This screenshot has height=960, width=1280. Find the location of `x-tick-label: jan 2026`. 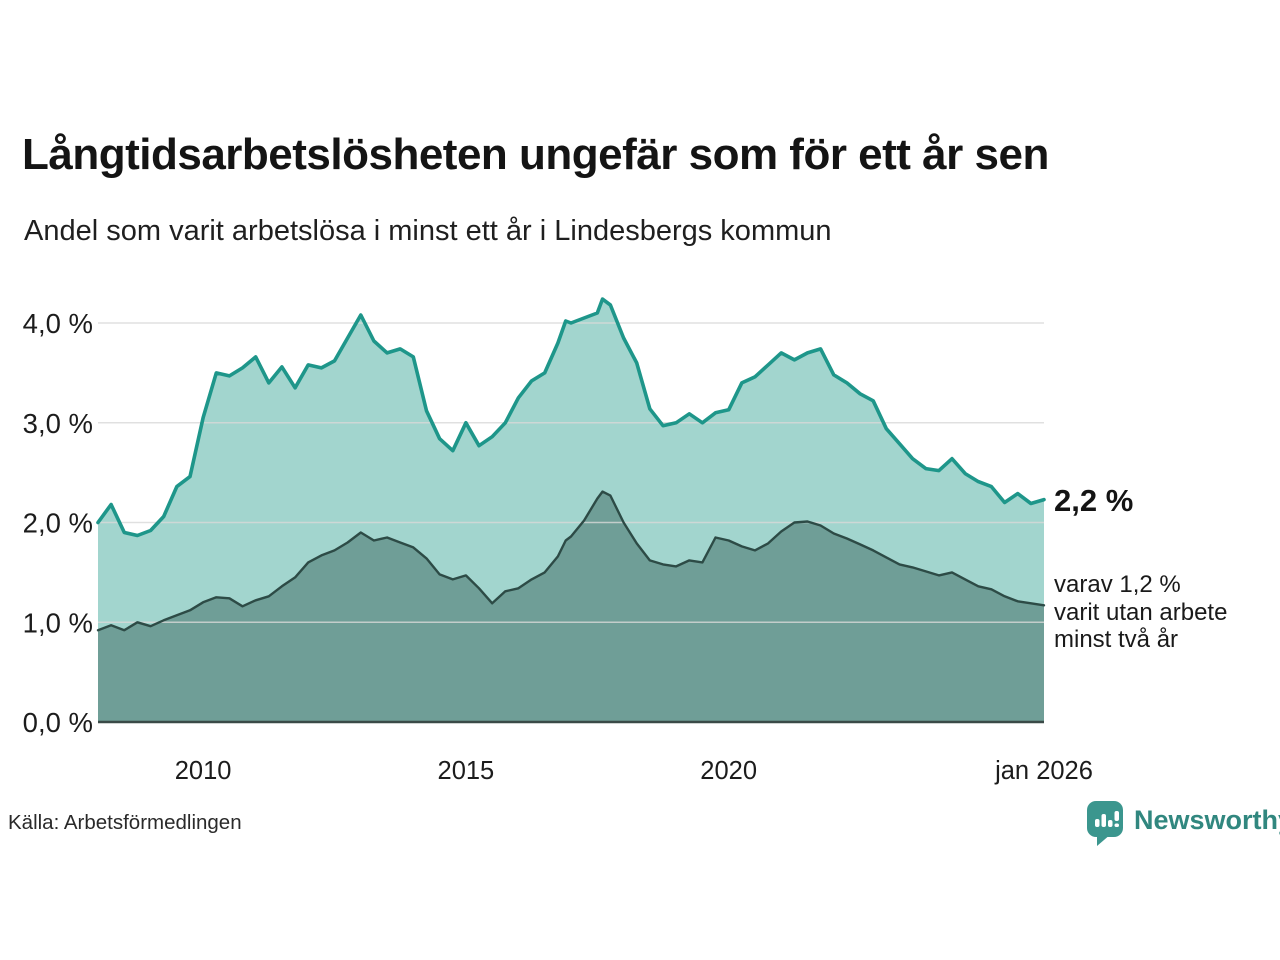

x-tick-label: jan 2026 is located at coordinates (1043, 771).